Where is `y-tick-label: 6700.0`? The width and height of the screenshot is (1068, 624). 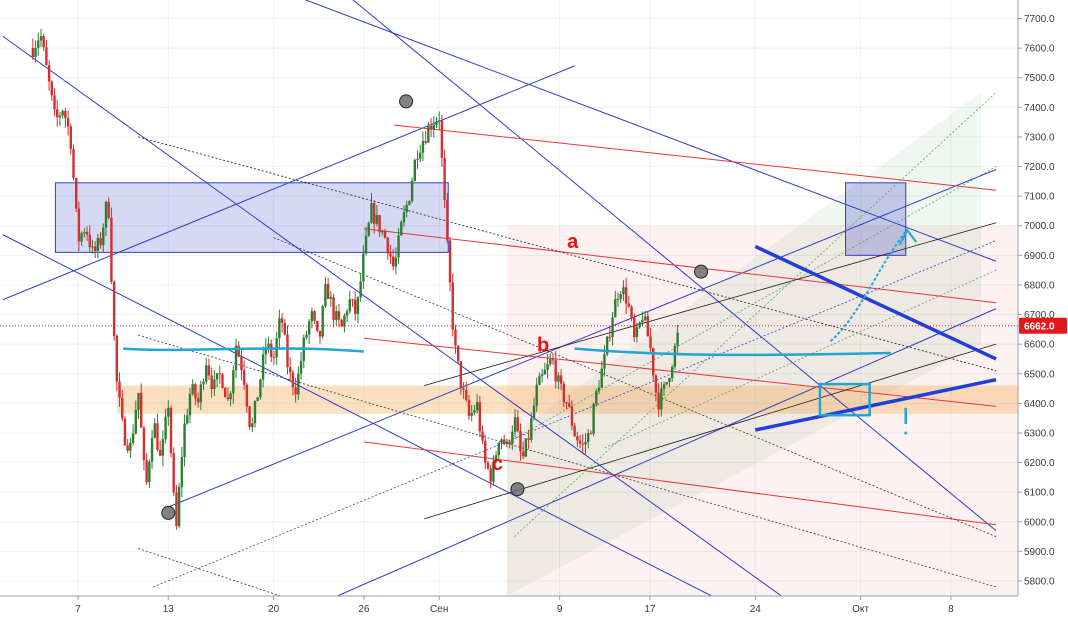
y-tick-label: 6700.0 is located at coordinates (1039, 315).